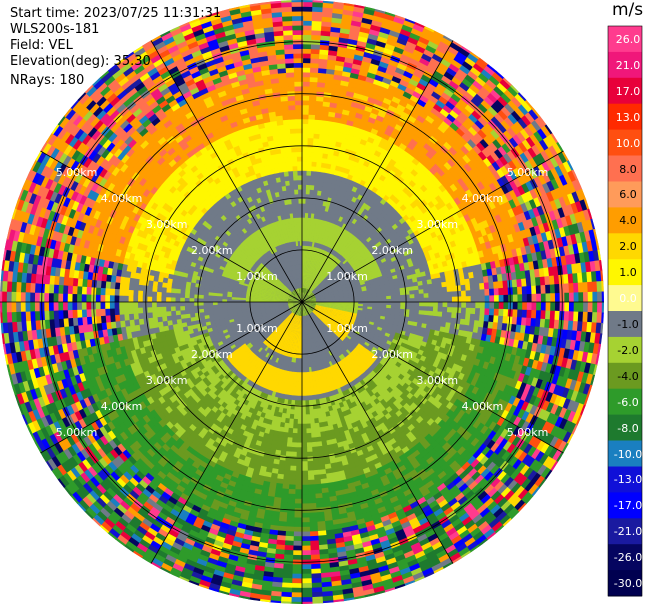 The height and width of the screenshot is (607, 647). What do you see at coordinates (47, 80) in the screenshot?
I see `nrays-label: NRays: 180` at bounding box center [47, 80].